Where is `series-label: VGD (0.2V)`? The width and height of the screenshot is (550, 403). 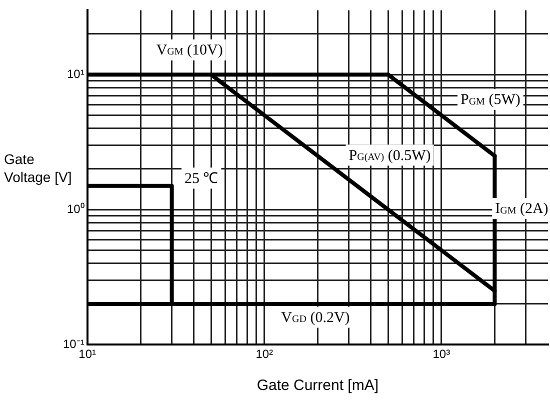 series-label: VGD (0.2V) is located at coordinates (315, 318).